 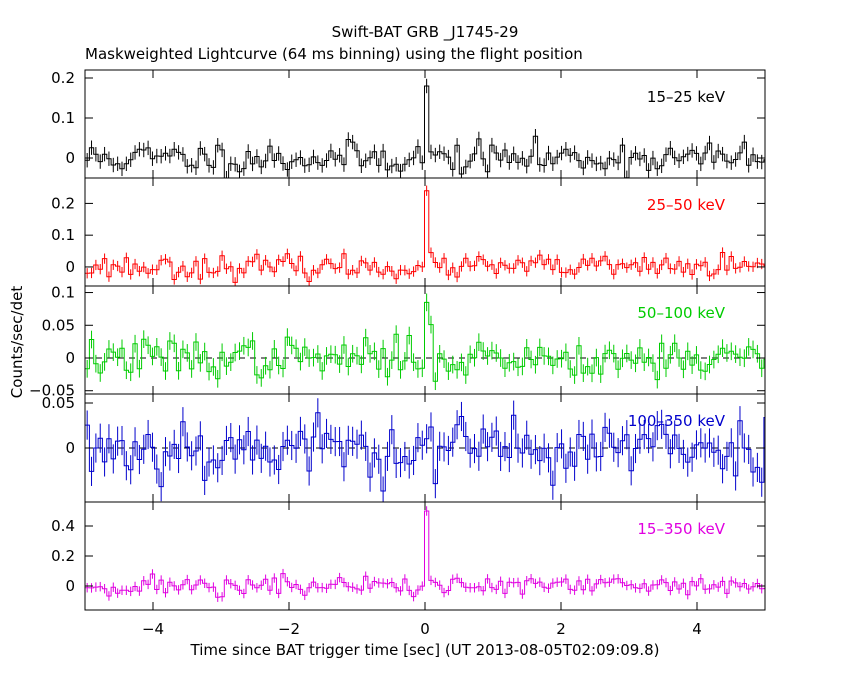 I want to click on panel-2: 0 0.1 0.2 25–50 keV, so click(x=408, y=232).